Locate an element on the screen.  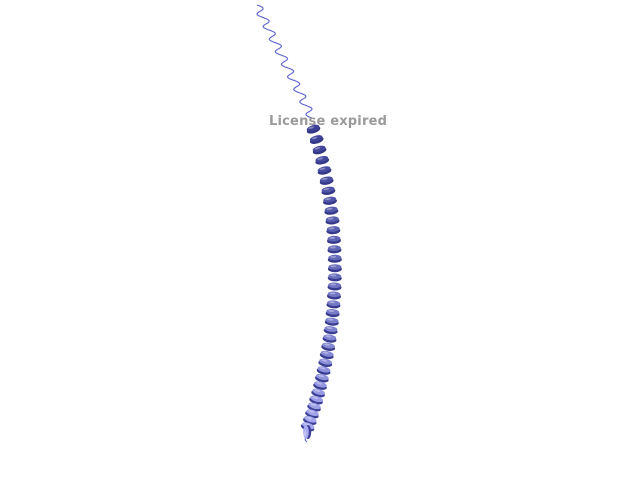
coil-tail is located at coordinates (284, 223).